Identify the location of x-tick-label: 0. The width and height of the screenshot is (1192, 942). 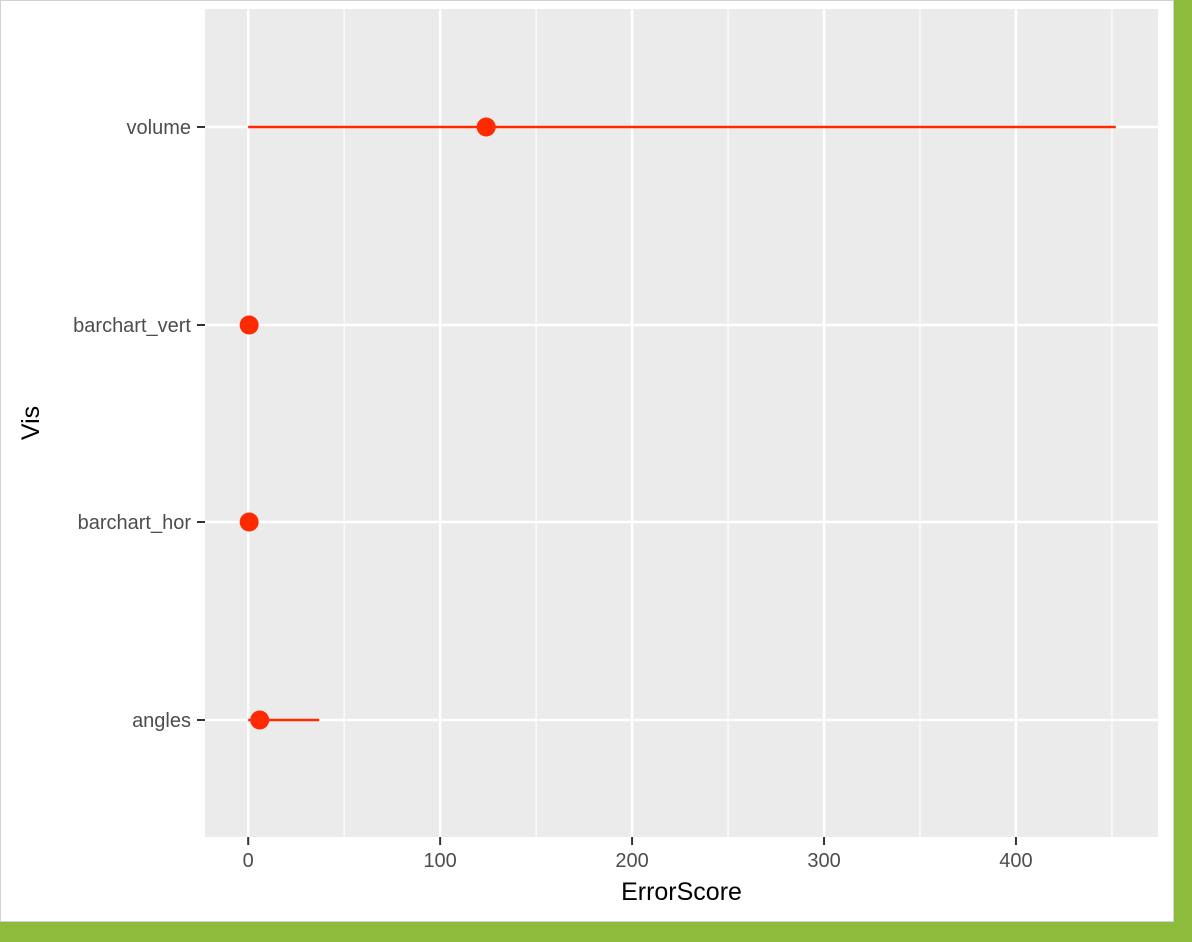
(248, 861).